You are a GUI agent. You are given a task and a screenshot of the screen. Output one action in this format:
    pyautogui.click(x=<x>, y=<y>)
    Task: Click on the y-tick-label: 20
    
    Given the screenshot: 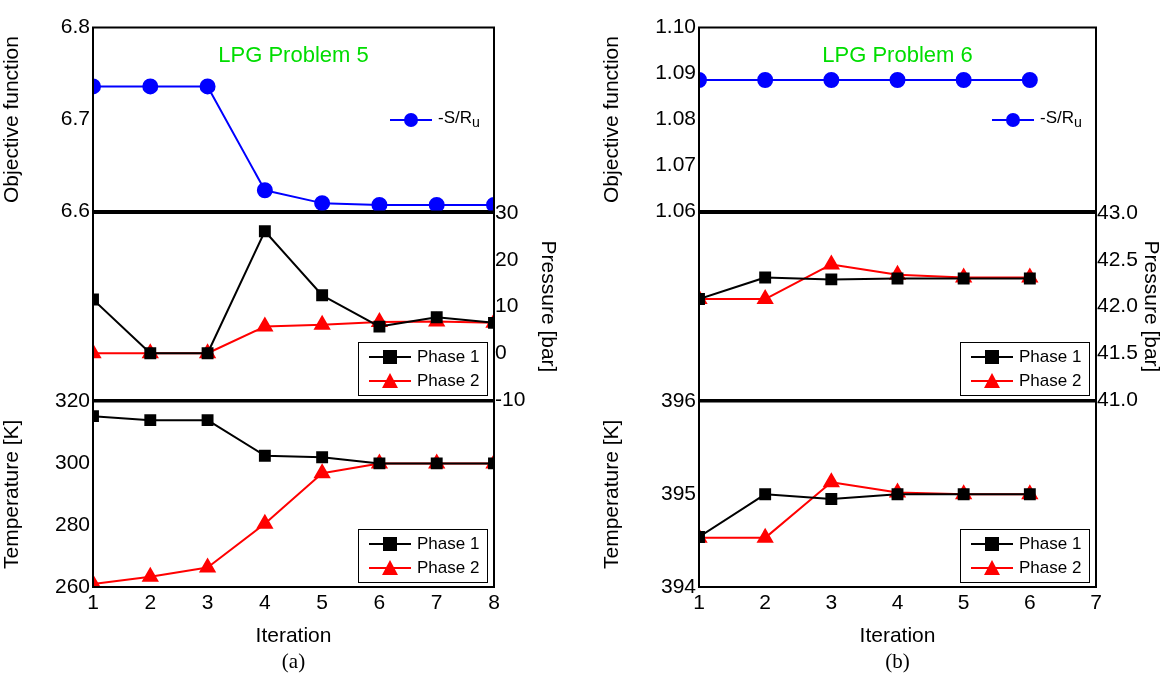 What is the action you would take?
    pyautogui.click(x=507, y=258)
    